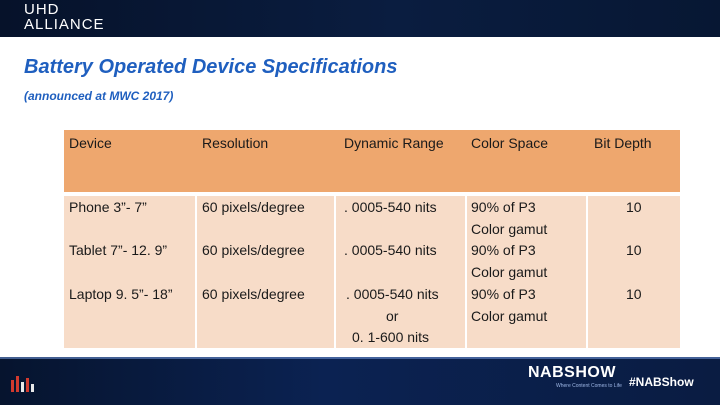  What do you see at coordinates (108, 207) in the screenshot?
I see `row1-device: Phone 3”- 7”` at bounding box center [108, 207].